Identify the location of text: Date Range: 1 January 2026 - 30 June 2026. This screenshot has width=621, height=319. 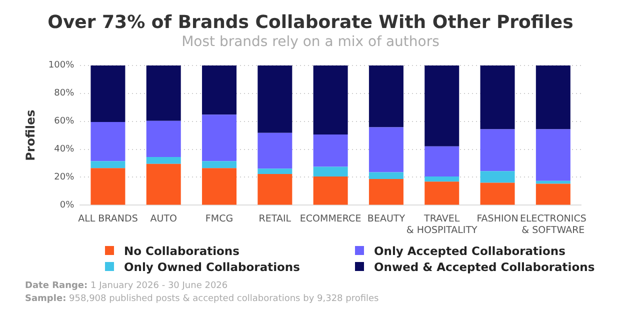
(127, 286).